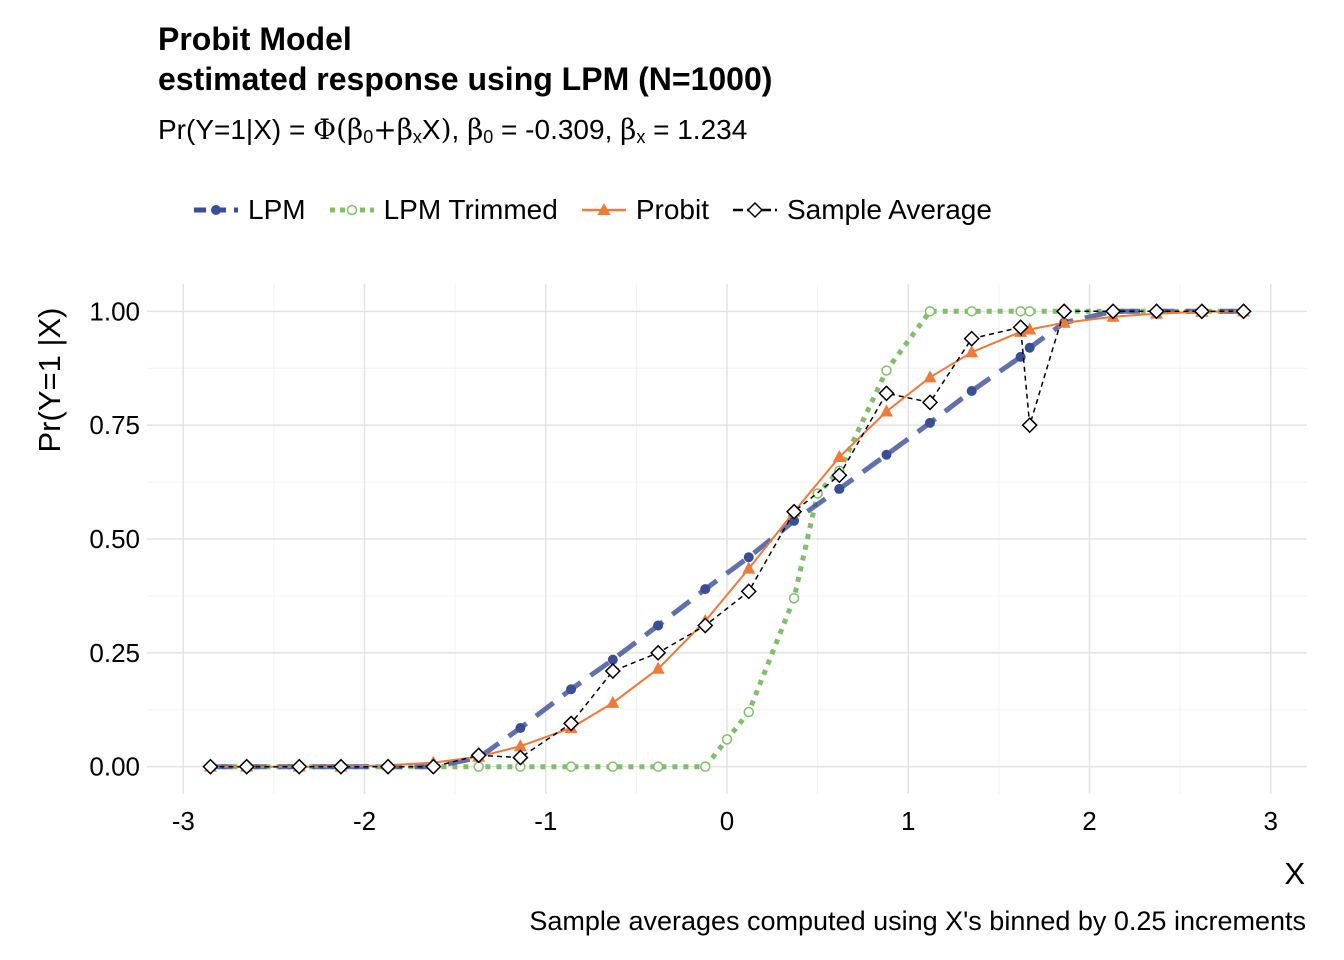 The width and height of the screenshot is (1344, 960). What do you see at coordinates (1294, 873) in the screenshot?
I see `x-axis-title: X` at bounding box center [1294, 873].